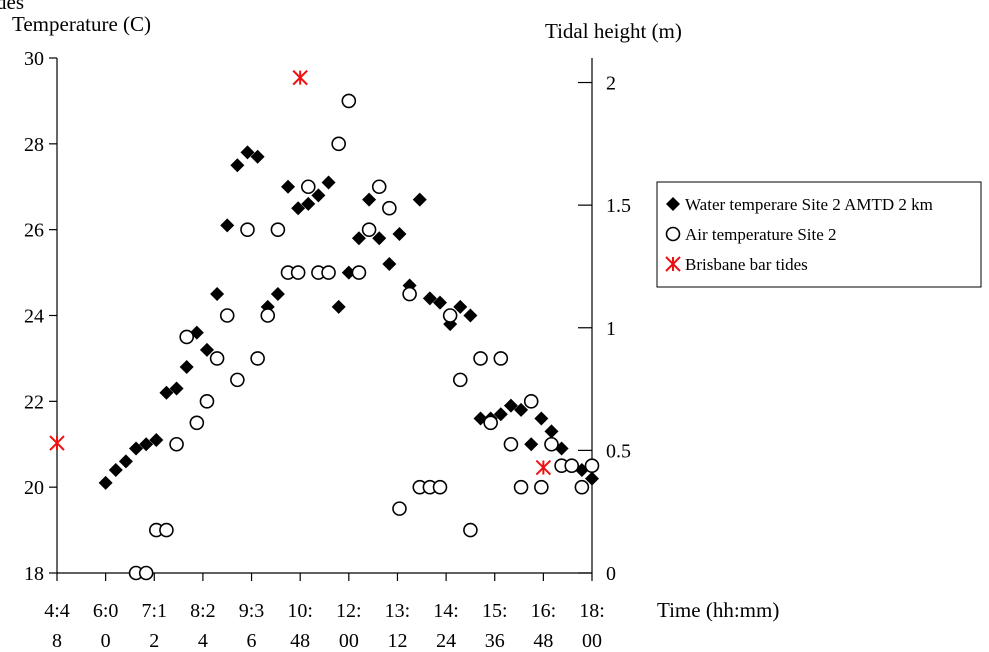  What do you see at coordinates (300, 611) in the screenshot?
I see `x-tick-label-line1: 10:` at bounding box center [300, 611].